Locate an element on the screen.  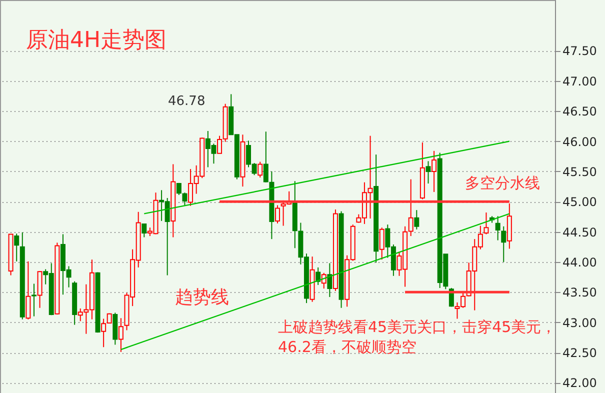
text: 原油4H走势图 is located at coordinates (96, 40).